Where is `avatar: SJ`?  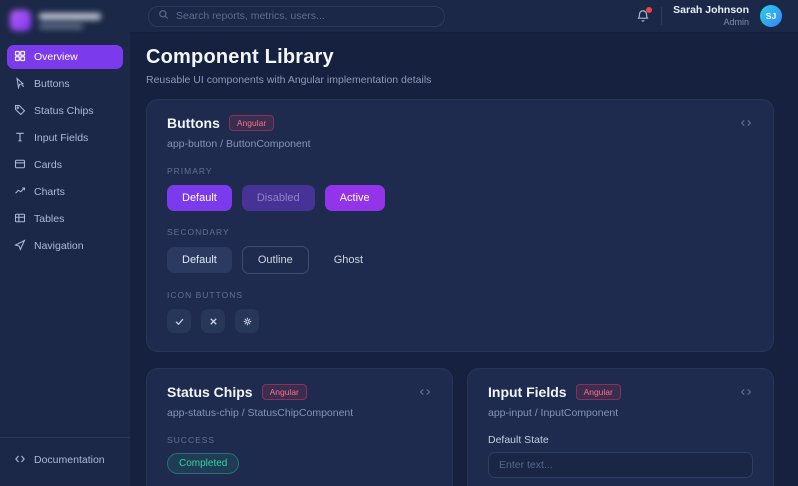 avatar: SJ is located at coordinates (771, 16).